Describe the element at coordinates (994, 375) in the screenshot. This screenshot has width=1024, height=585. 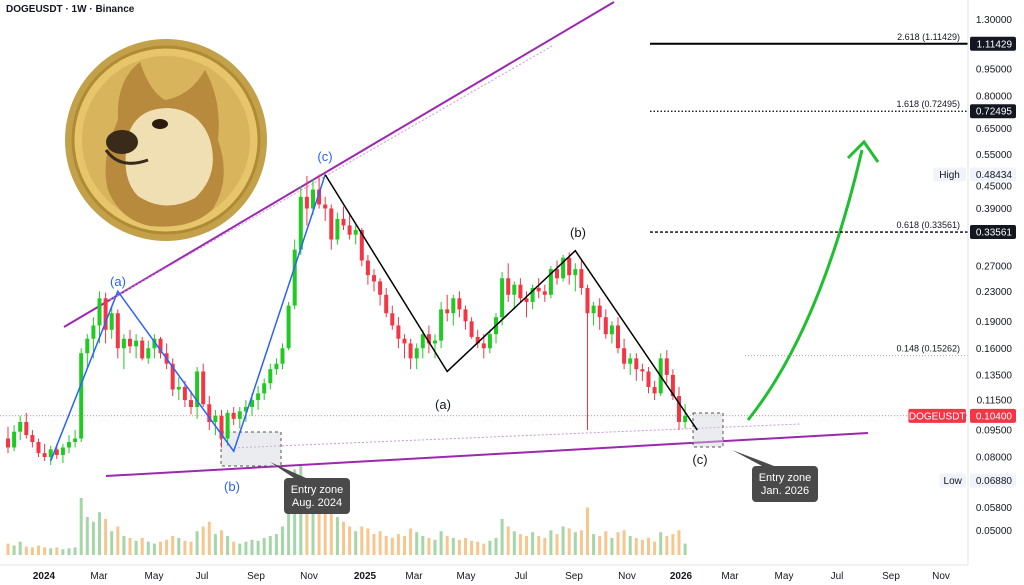
I see `price-tick: 0.13500` at that location.